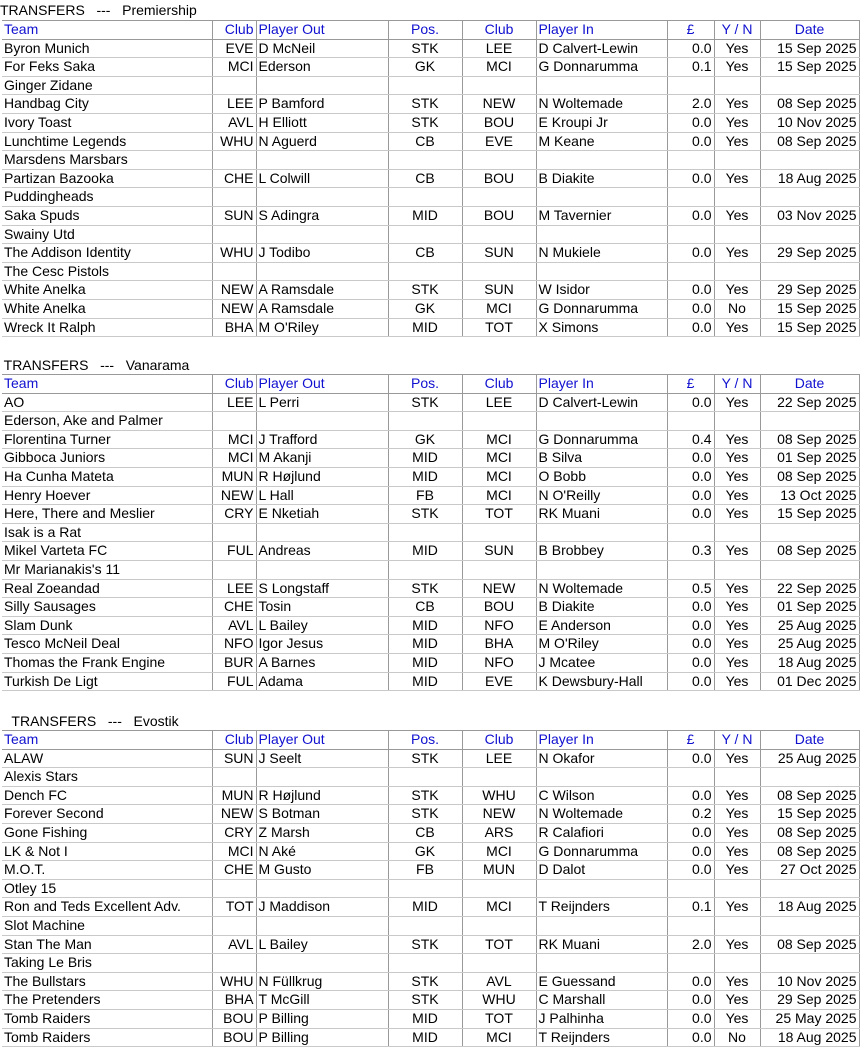  Describe the element at coordinates (322, 589) in the screenshot. I see `player-out-cell: S Longstaff` at that location.